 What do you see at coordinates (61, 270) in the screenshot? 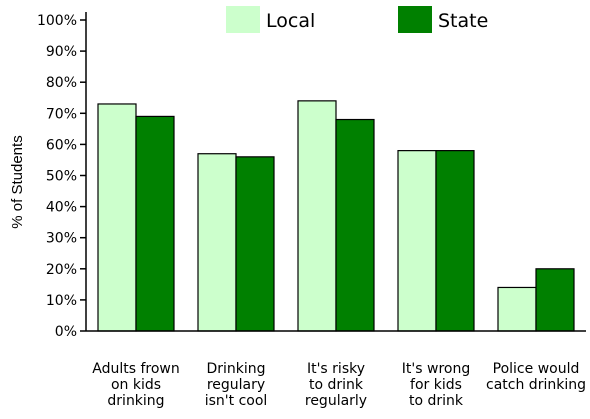
I see `y-tick-label: 20%` at bounding box center [61, 270].